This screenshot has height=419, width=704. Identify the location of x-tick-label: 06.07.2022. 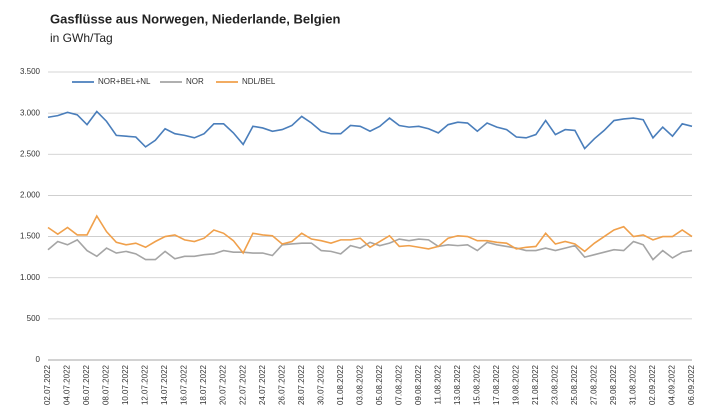
(86, 384).